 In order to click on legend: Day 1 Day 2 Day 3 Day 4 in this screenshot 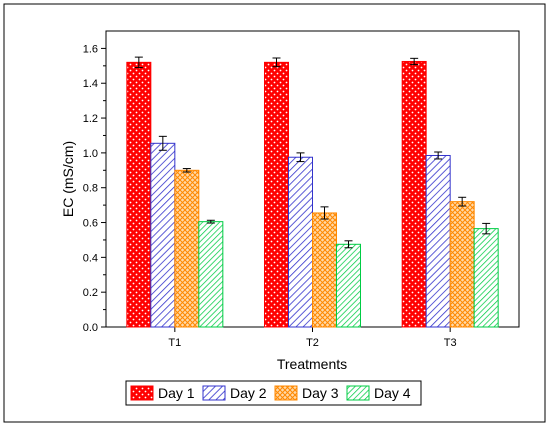, I will do `click(273, 393)`.